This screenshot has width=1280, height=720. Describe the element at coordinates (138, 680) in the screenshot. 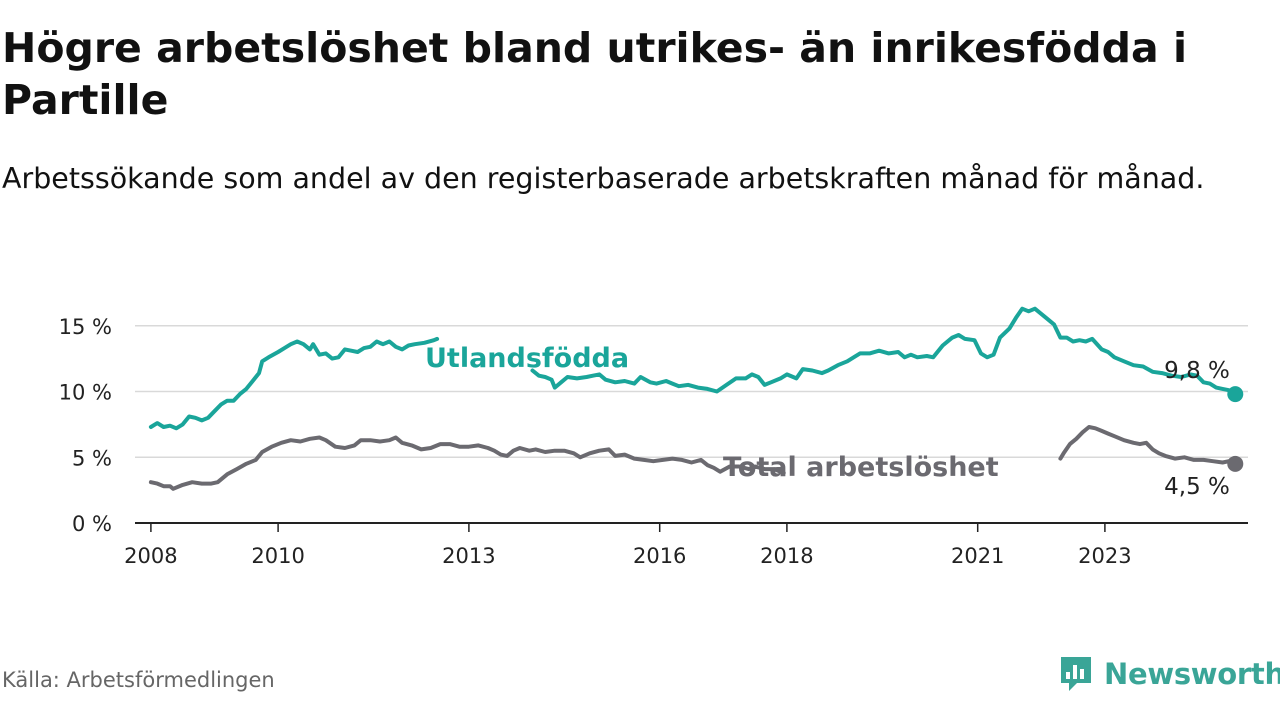

I see `source-note: Källa: Arbetsförmedlingen` at that location.